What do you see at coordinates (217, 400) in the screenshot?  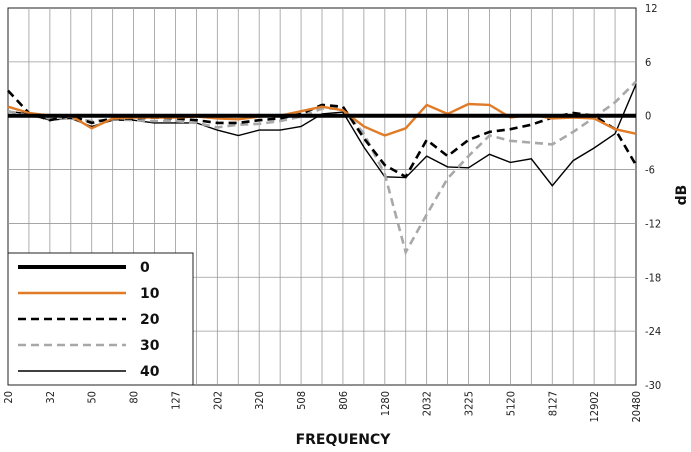 I see `x-tick-label: 202` at bounding box center [217, 400].